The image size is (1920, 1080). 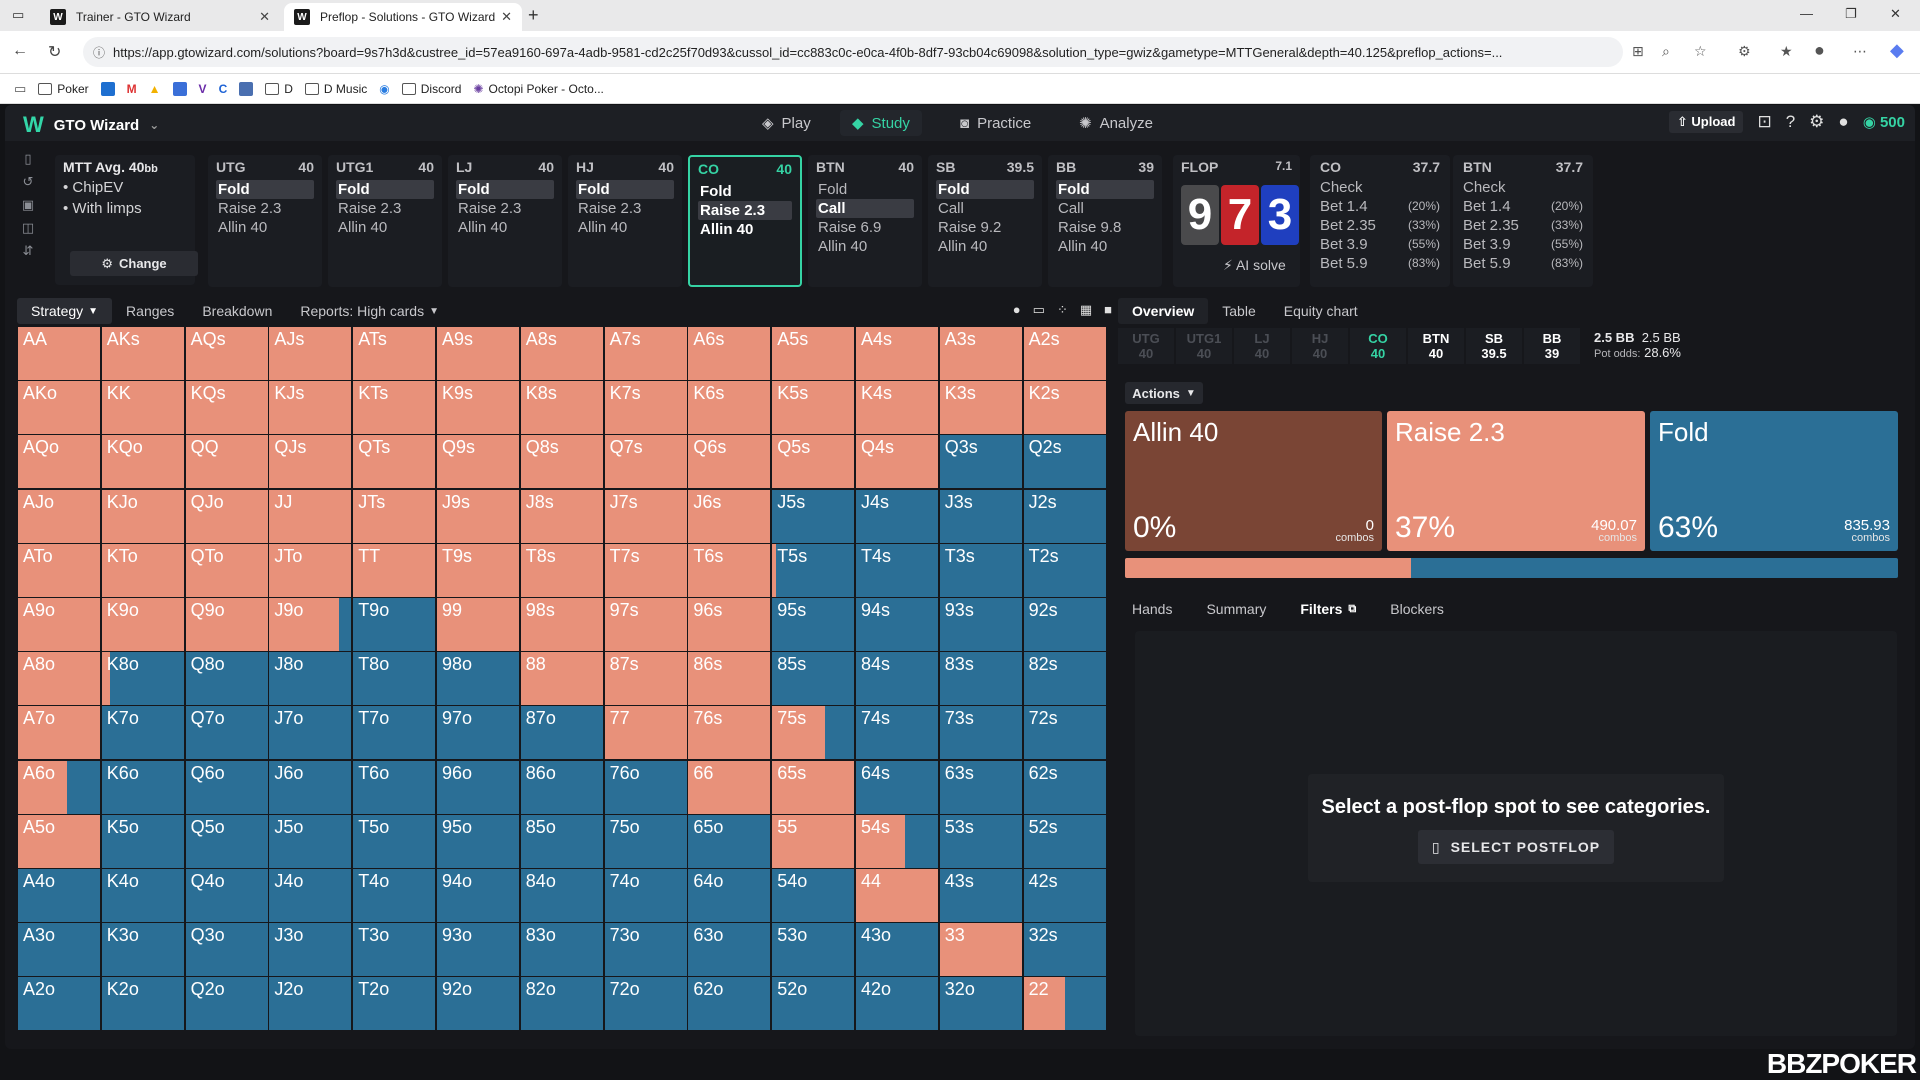 What do you see at coordinates (881, 123) in the screenshot?
I see `nav-study: ◆ Study` at bounding box center [881, 123].